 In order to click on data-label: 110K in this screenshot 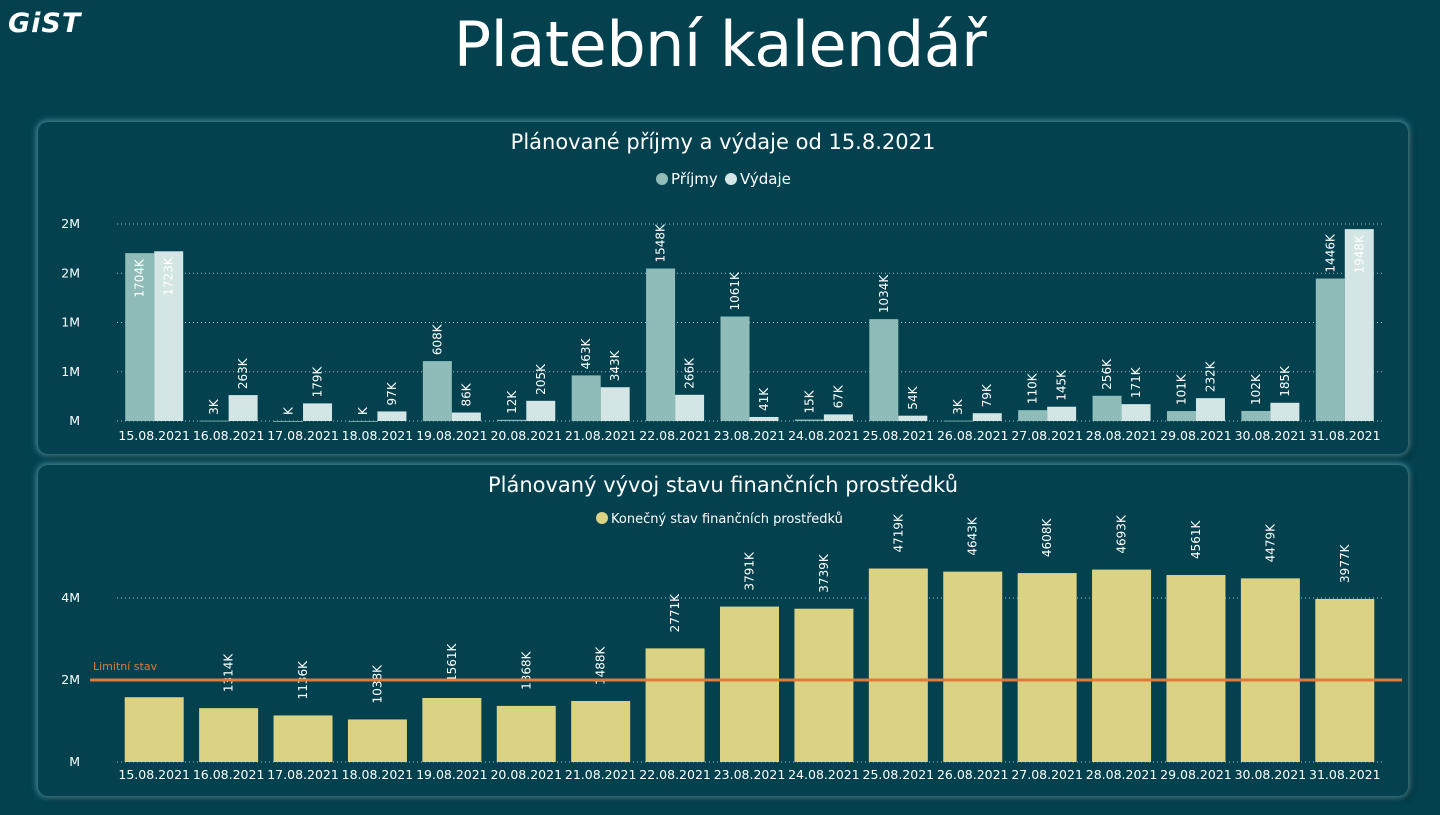, I will do `click(1033, 388)`.